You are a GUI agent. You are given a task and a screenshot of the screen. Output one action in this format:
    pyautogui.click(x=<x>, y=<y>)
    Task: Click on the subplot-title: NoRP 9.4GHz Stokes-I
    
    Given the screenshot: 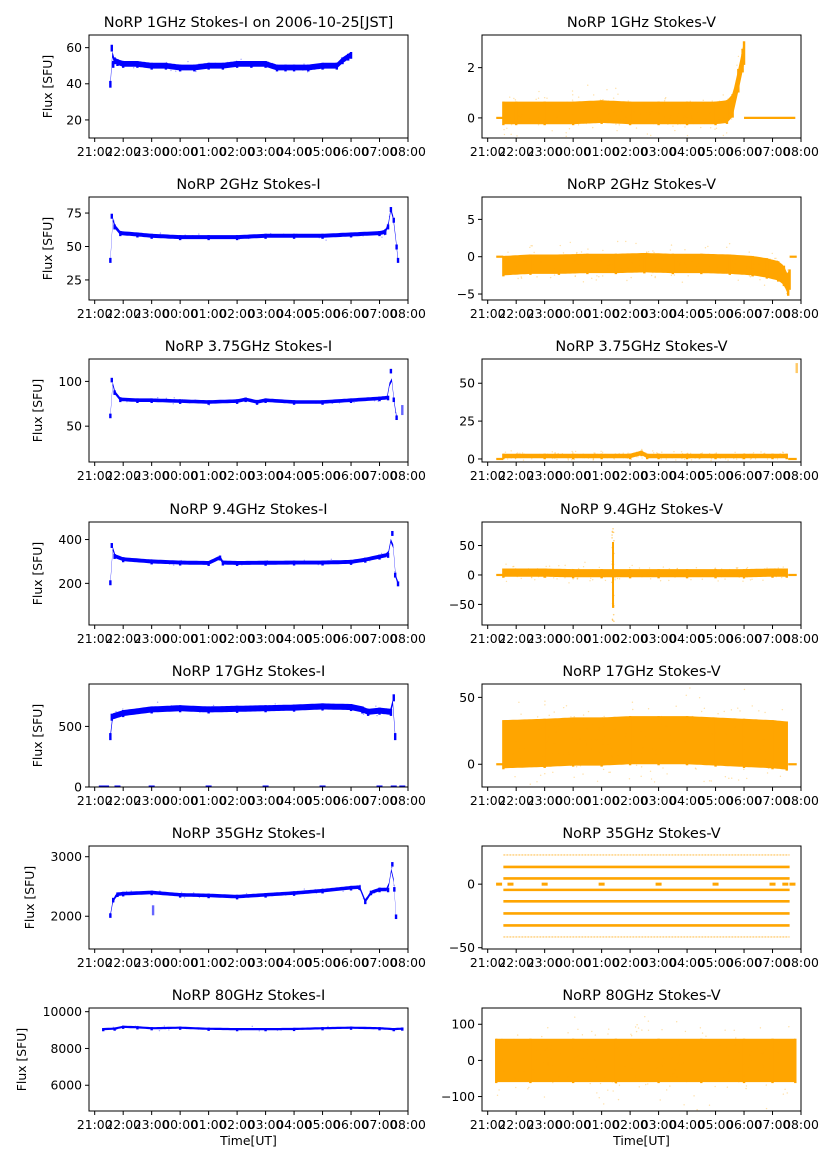 What is the action you would take?
    pyautogui.click(x=248, y=510)
    